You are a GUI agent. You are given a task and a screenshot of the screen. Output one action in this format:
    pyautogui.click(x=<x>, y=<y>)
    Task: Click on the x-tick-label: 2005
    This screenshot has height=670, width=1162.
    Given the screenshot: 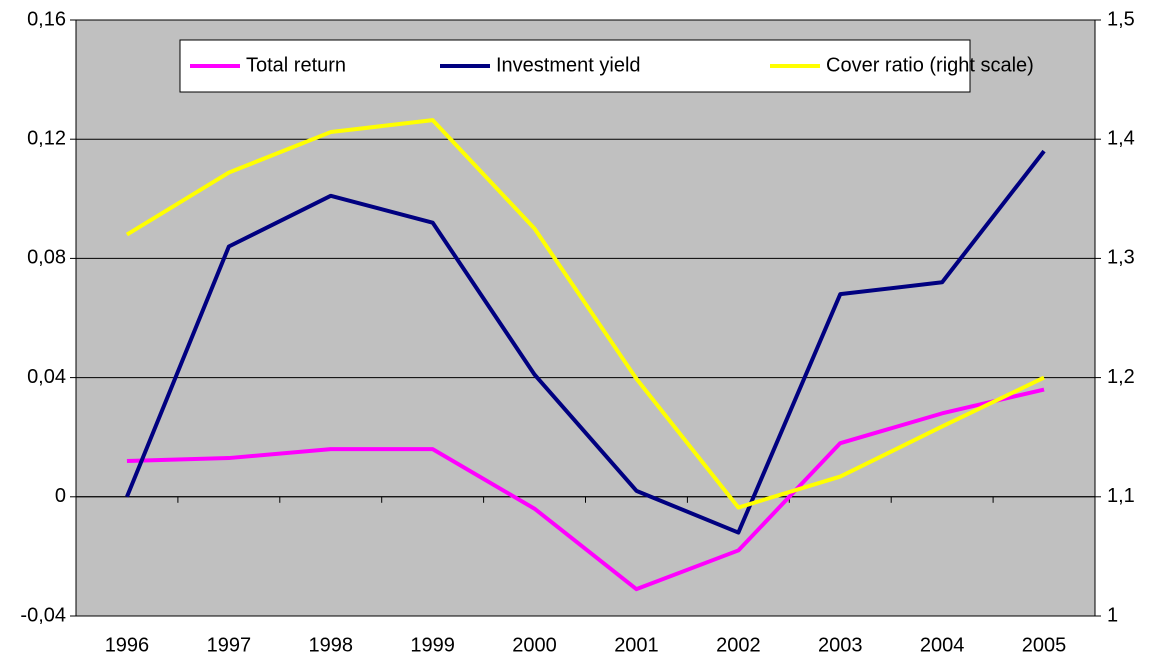 What is the action you would take?
    pyautogui.click(x=1044, y=645)
    